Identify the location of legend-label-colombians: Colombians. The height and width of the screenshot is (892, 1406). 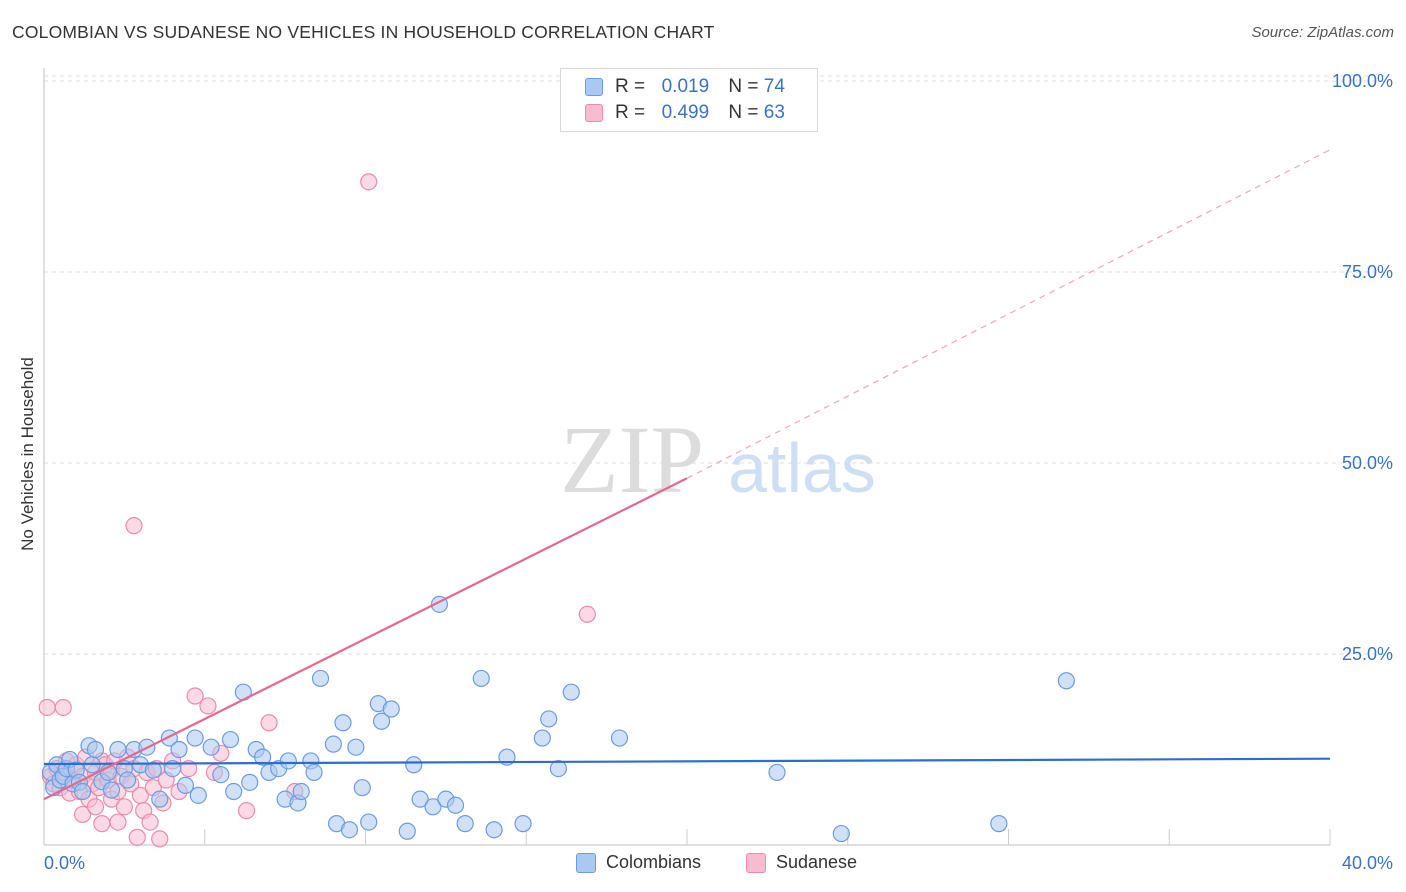
(654, 862).